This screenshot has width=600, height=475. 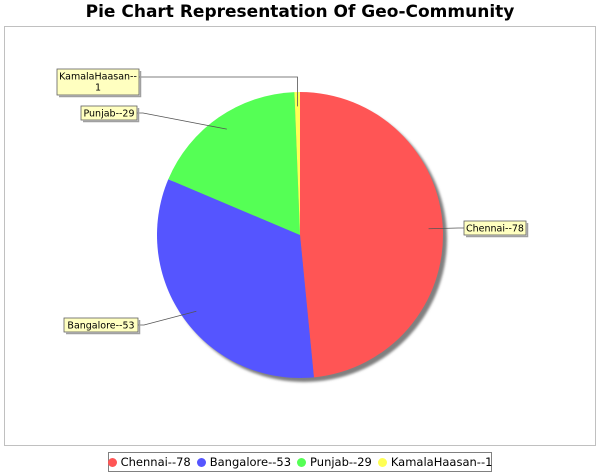 I want to click on legend-item-bangalore: Bangalore--53, so click(x=244, y=462).